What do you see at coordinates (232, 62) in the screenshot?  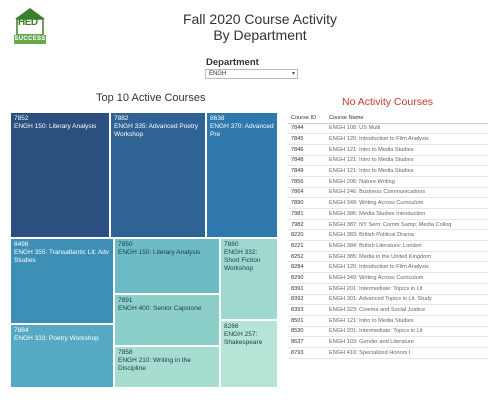 I see `department-label: Department` at bounding box center [232, 62].